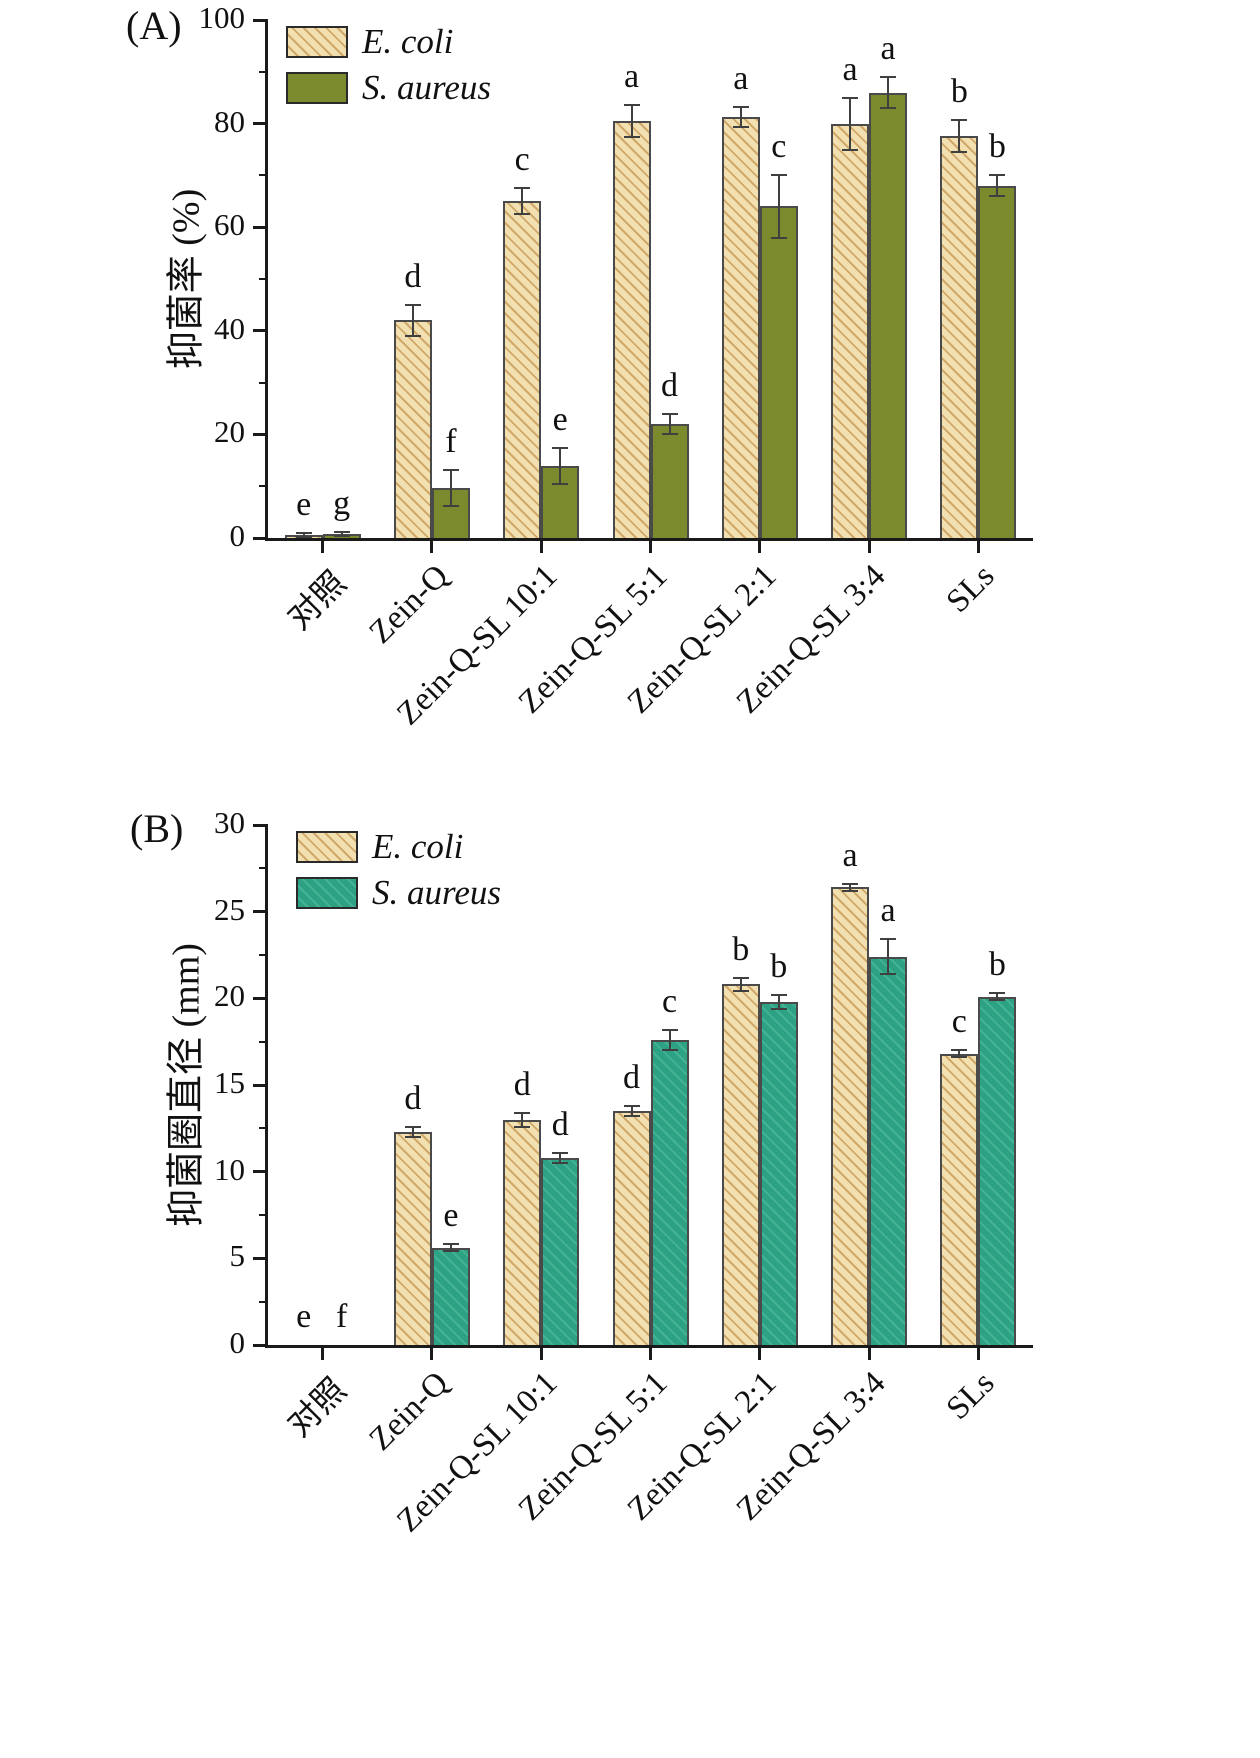  What do you see at coordinates (327, 847) in the screenshot?
I see `legend-swatch-ecoli` at bounding box center [327, 847].